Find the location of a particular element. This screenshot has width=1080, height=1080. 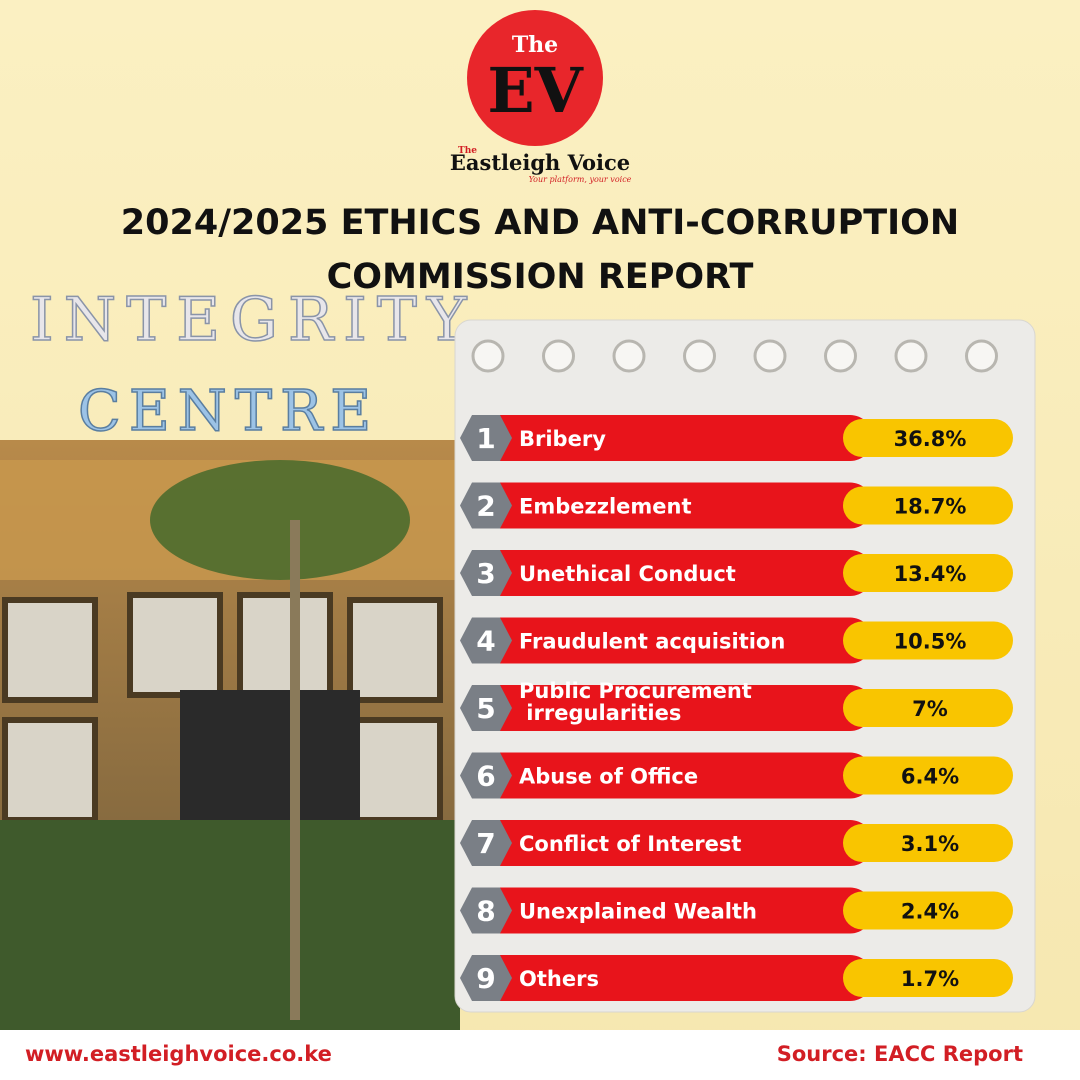

rank: 2 is located at coordinates (485, 506).